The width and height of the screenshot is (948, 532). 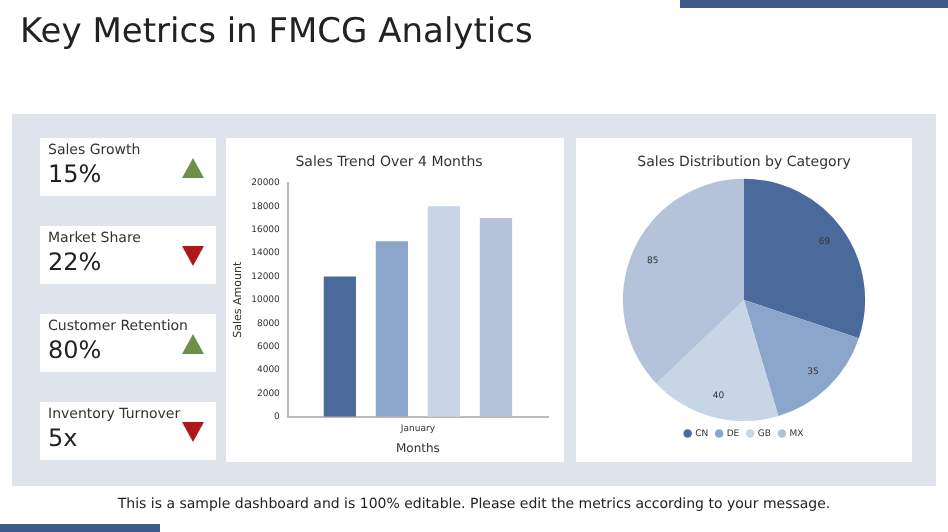 What do you see at coordinates (75, 262) in the screenshot?
I see `text: 22%` at bounding box center [75, 262].